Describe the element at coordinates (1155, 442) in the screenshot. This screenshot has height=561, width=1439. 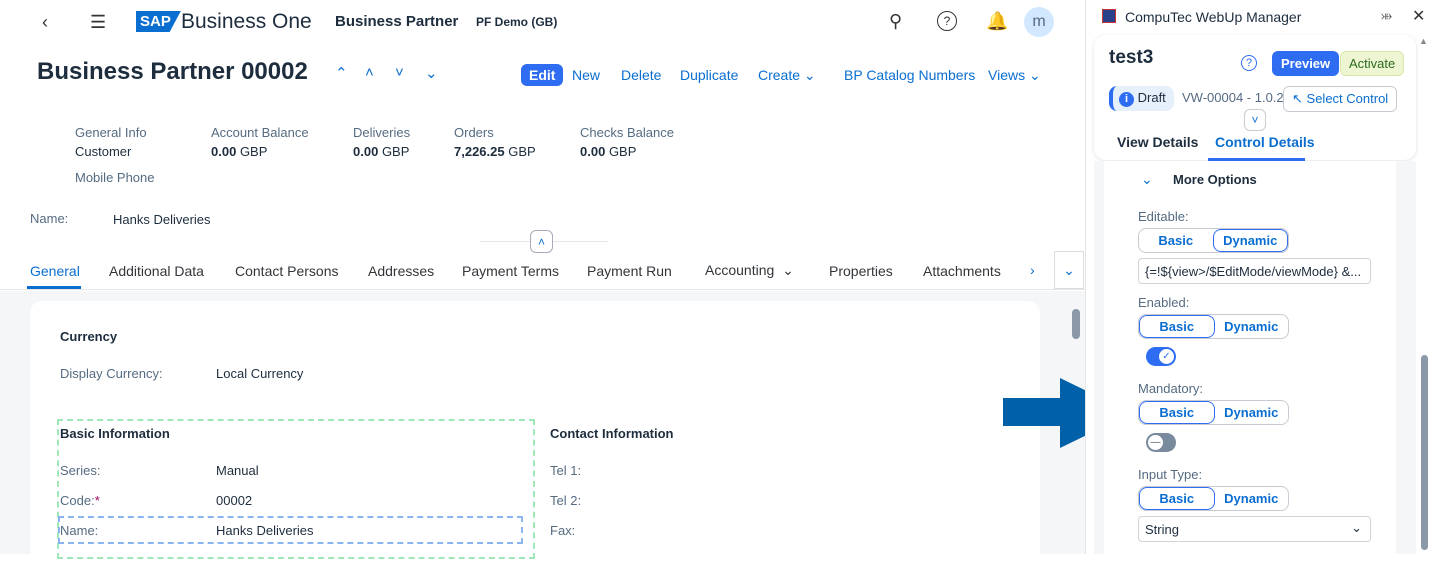
I see `minus-icon: —` at that location.